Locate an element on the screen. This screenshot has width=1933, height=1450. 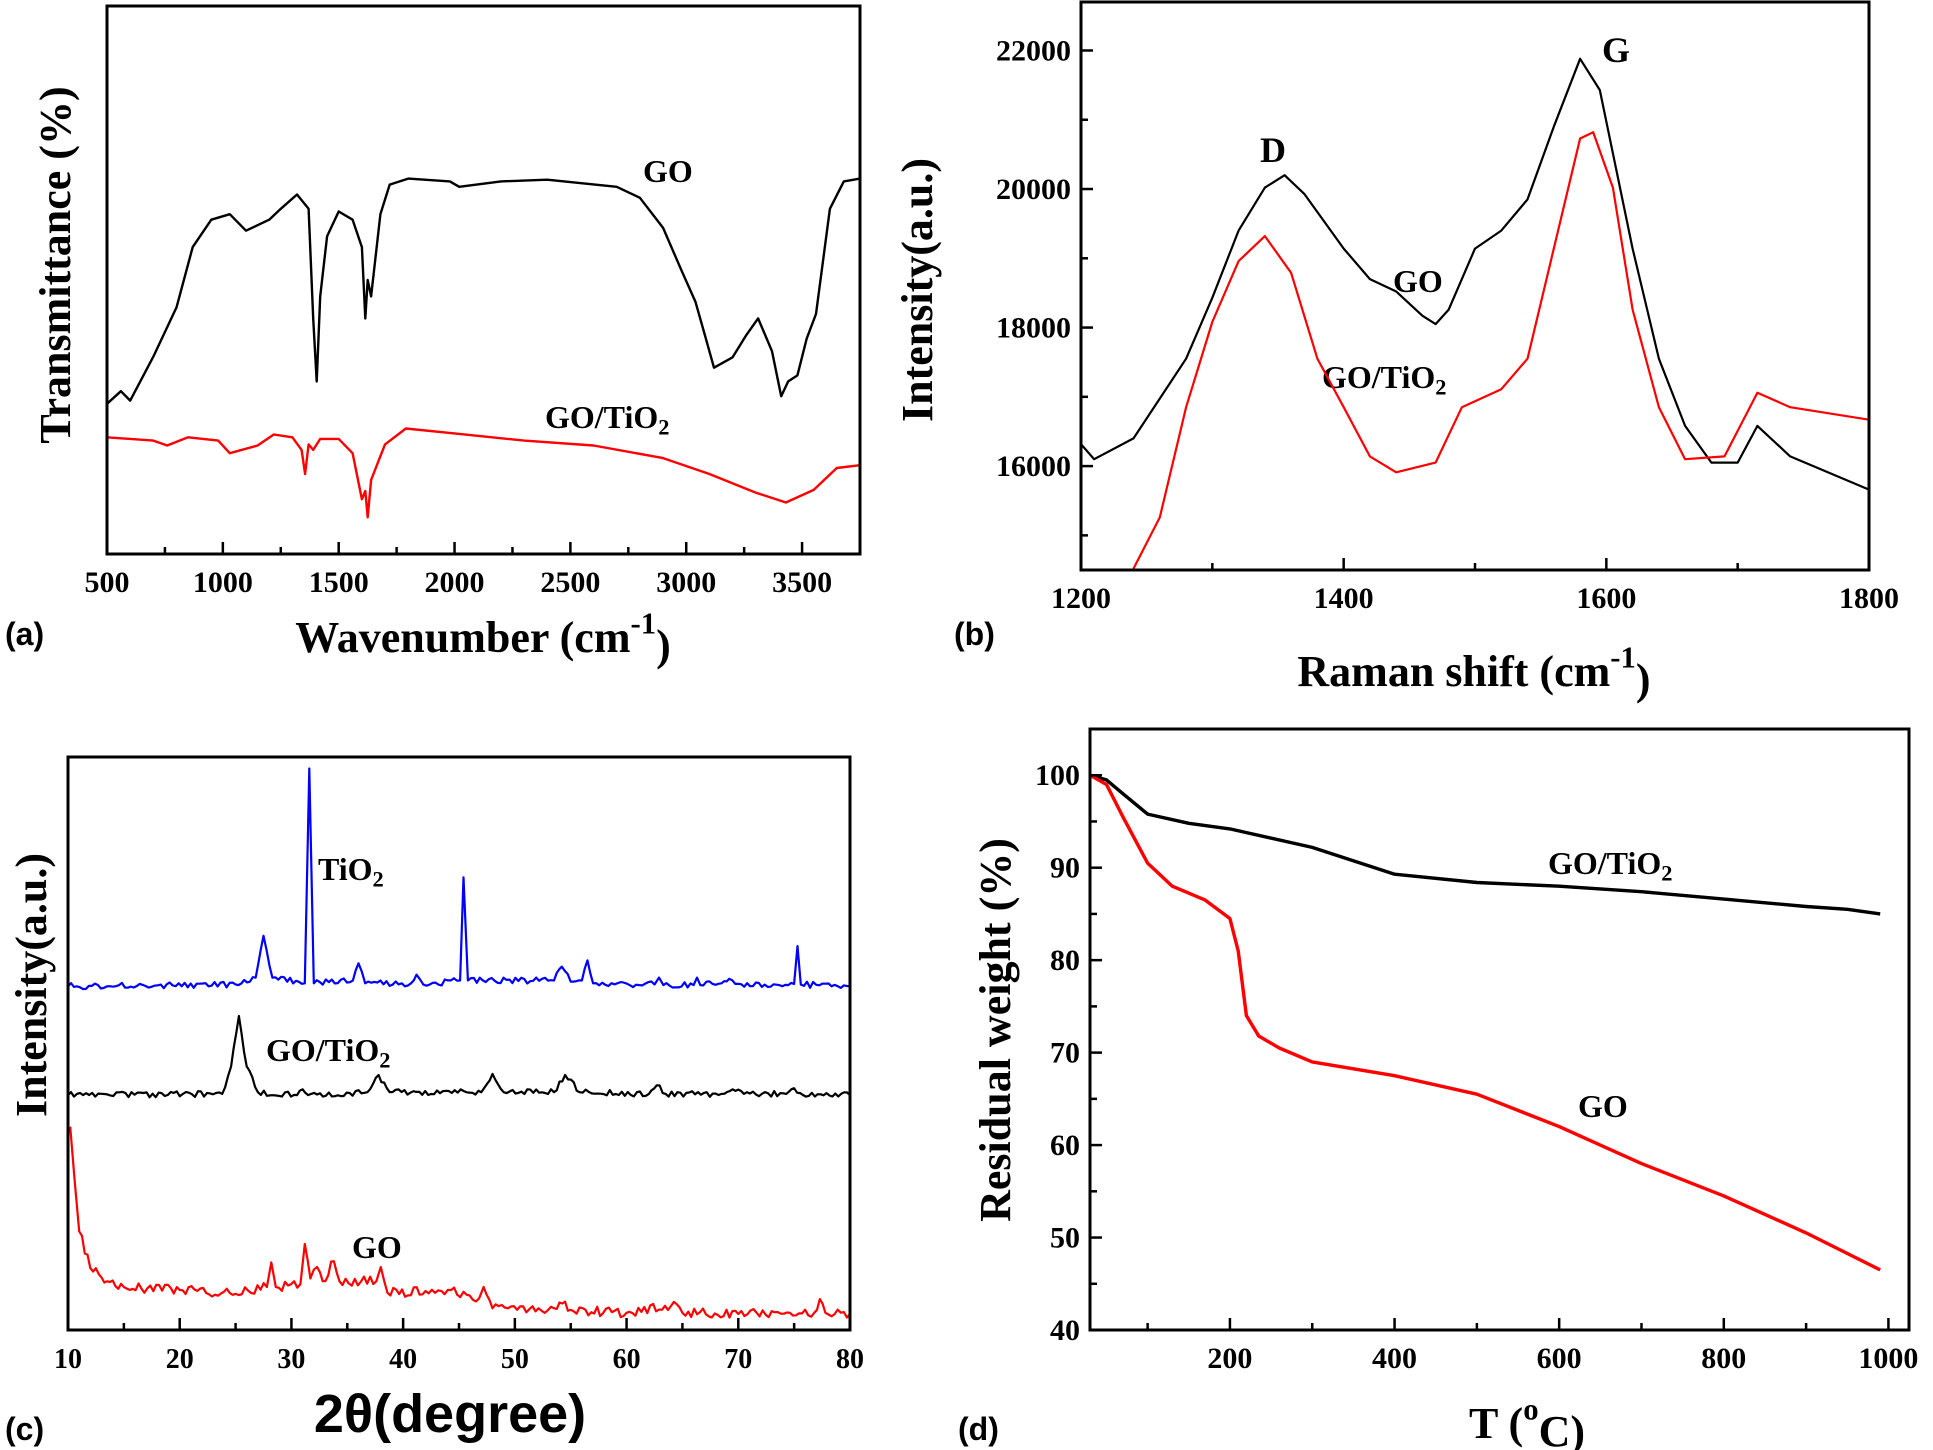
x-tick-label: 3000 is located at coordinates (686, 582).